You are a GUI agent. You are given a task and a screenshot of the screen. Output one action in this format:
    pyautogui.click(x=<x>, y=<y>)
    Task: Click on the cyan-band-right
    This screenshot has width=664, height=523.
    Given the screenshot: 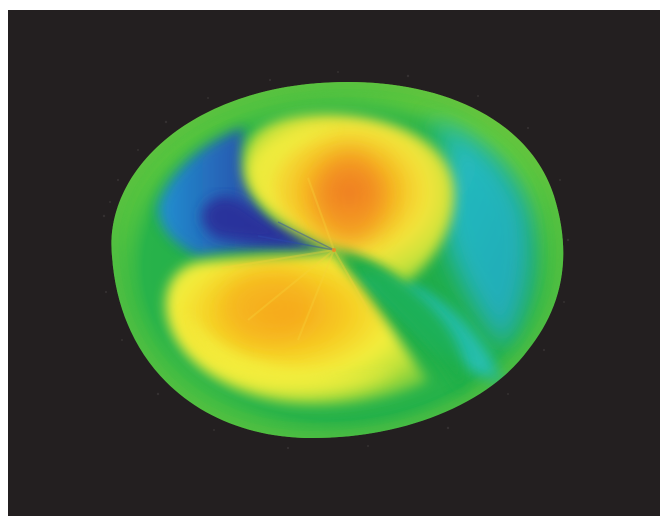 What is the action you would take?
    pyautogui.click(x=479, y=233)
    